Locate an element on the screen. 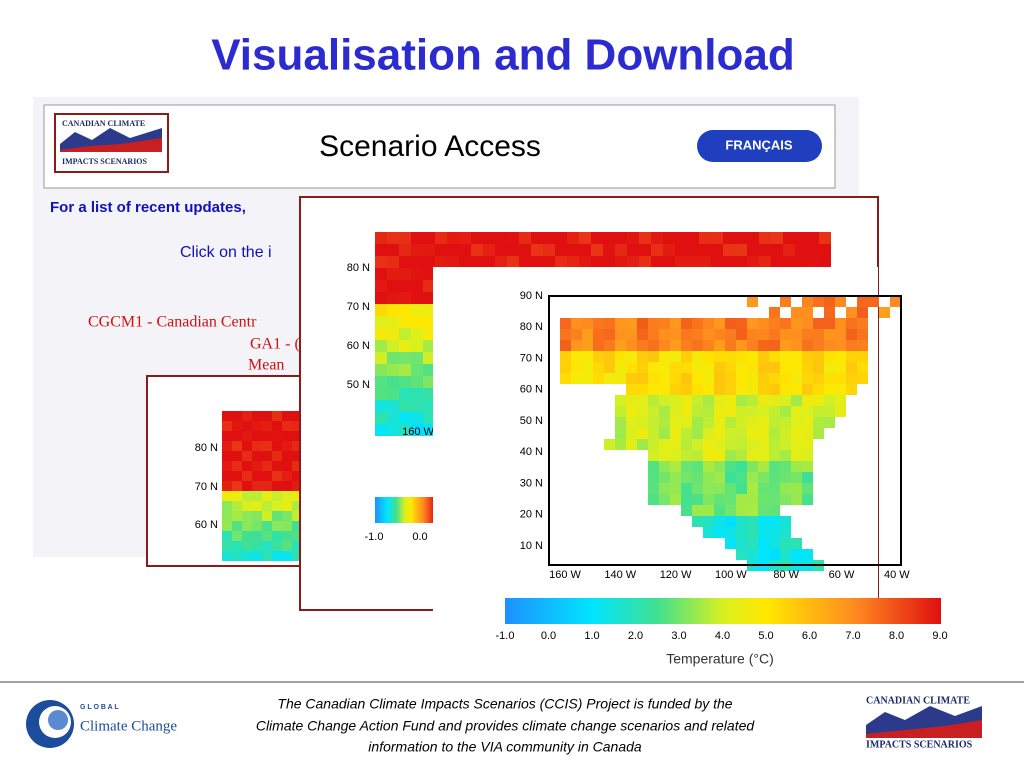  language-button is located at coordinates (759, 146).